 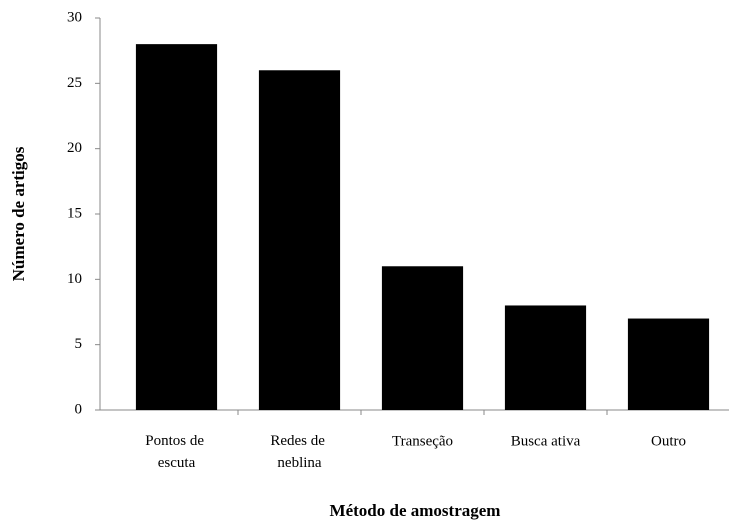 What do you see at coordinates (176, 452) in the screenshot?
I see `x-tick-label: Pontos de escuta` at bounding box center [176, 452].